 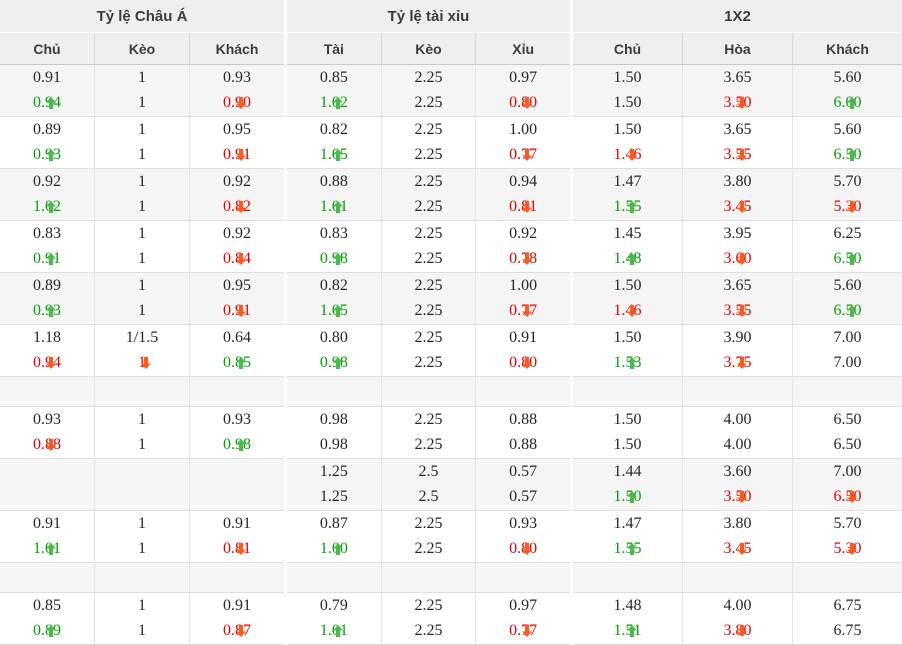 I want to click on odds-row: 0.80 0.98 2.25 2.25 0.91 0.80, so click(x=428, y=351).